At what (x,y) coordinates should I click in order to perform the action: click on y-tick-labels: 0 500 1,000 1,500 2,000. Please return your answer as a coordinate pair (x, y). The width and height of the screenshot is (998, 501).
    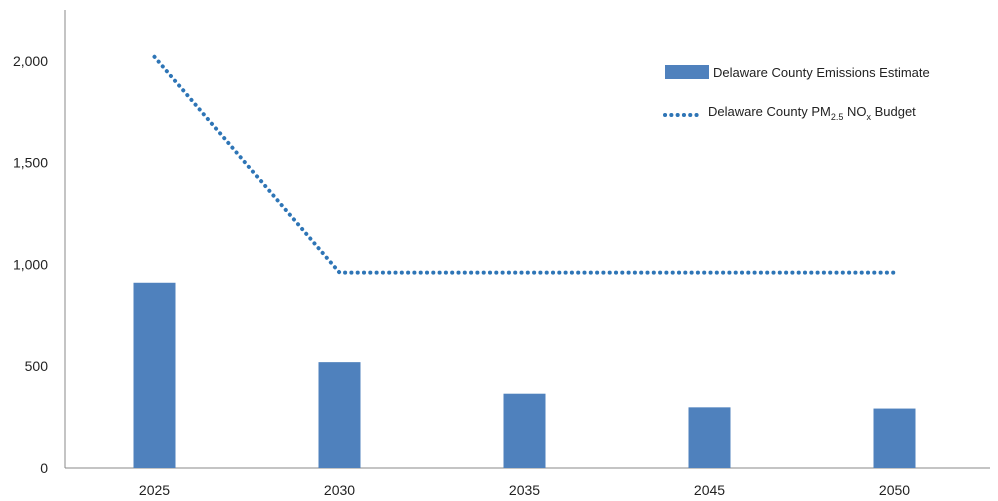
    Looking at the image, I should click on (30, 264).